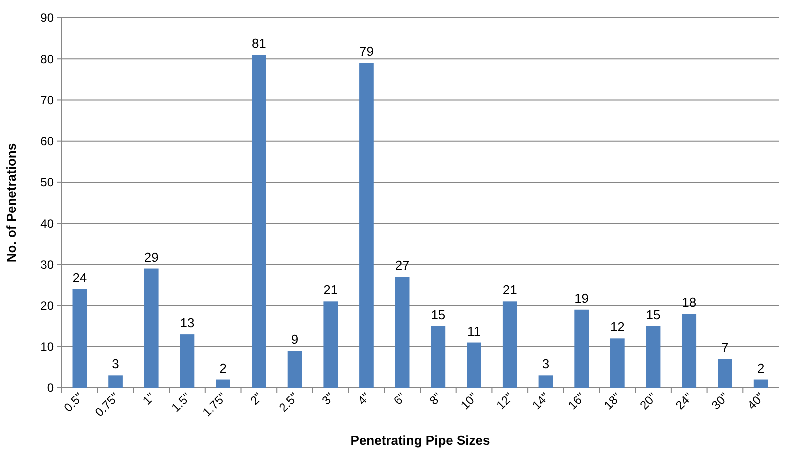 This screenshot has height=451, width=787. Describe the element at coordinates (47, 100) in the screenshot. I see `y-tick-label: 70` at that location.